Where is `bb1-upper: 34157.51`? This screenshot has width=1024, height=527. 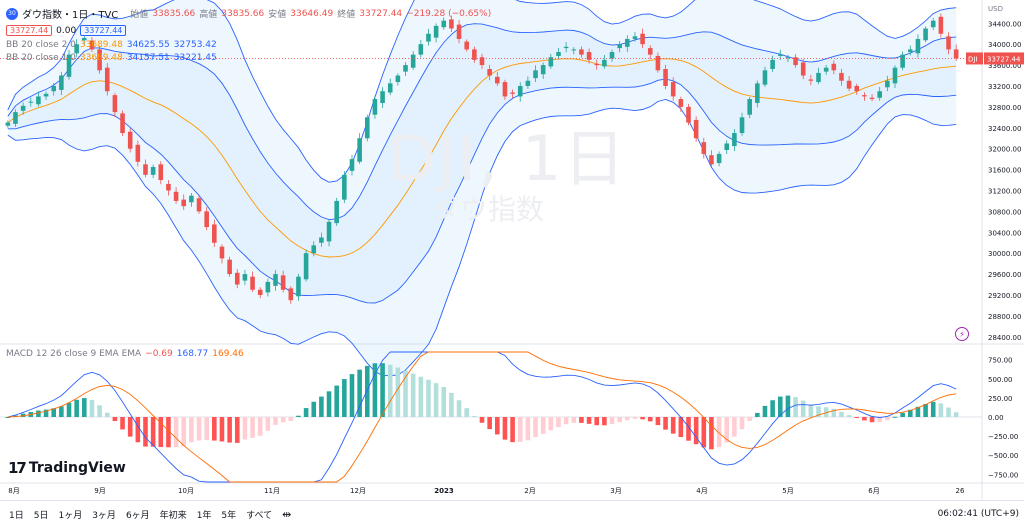
bb1-upper: 34157.51 is located at coordinates (148, 58).